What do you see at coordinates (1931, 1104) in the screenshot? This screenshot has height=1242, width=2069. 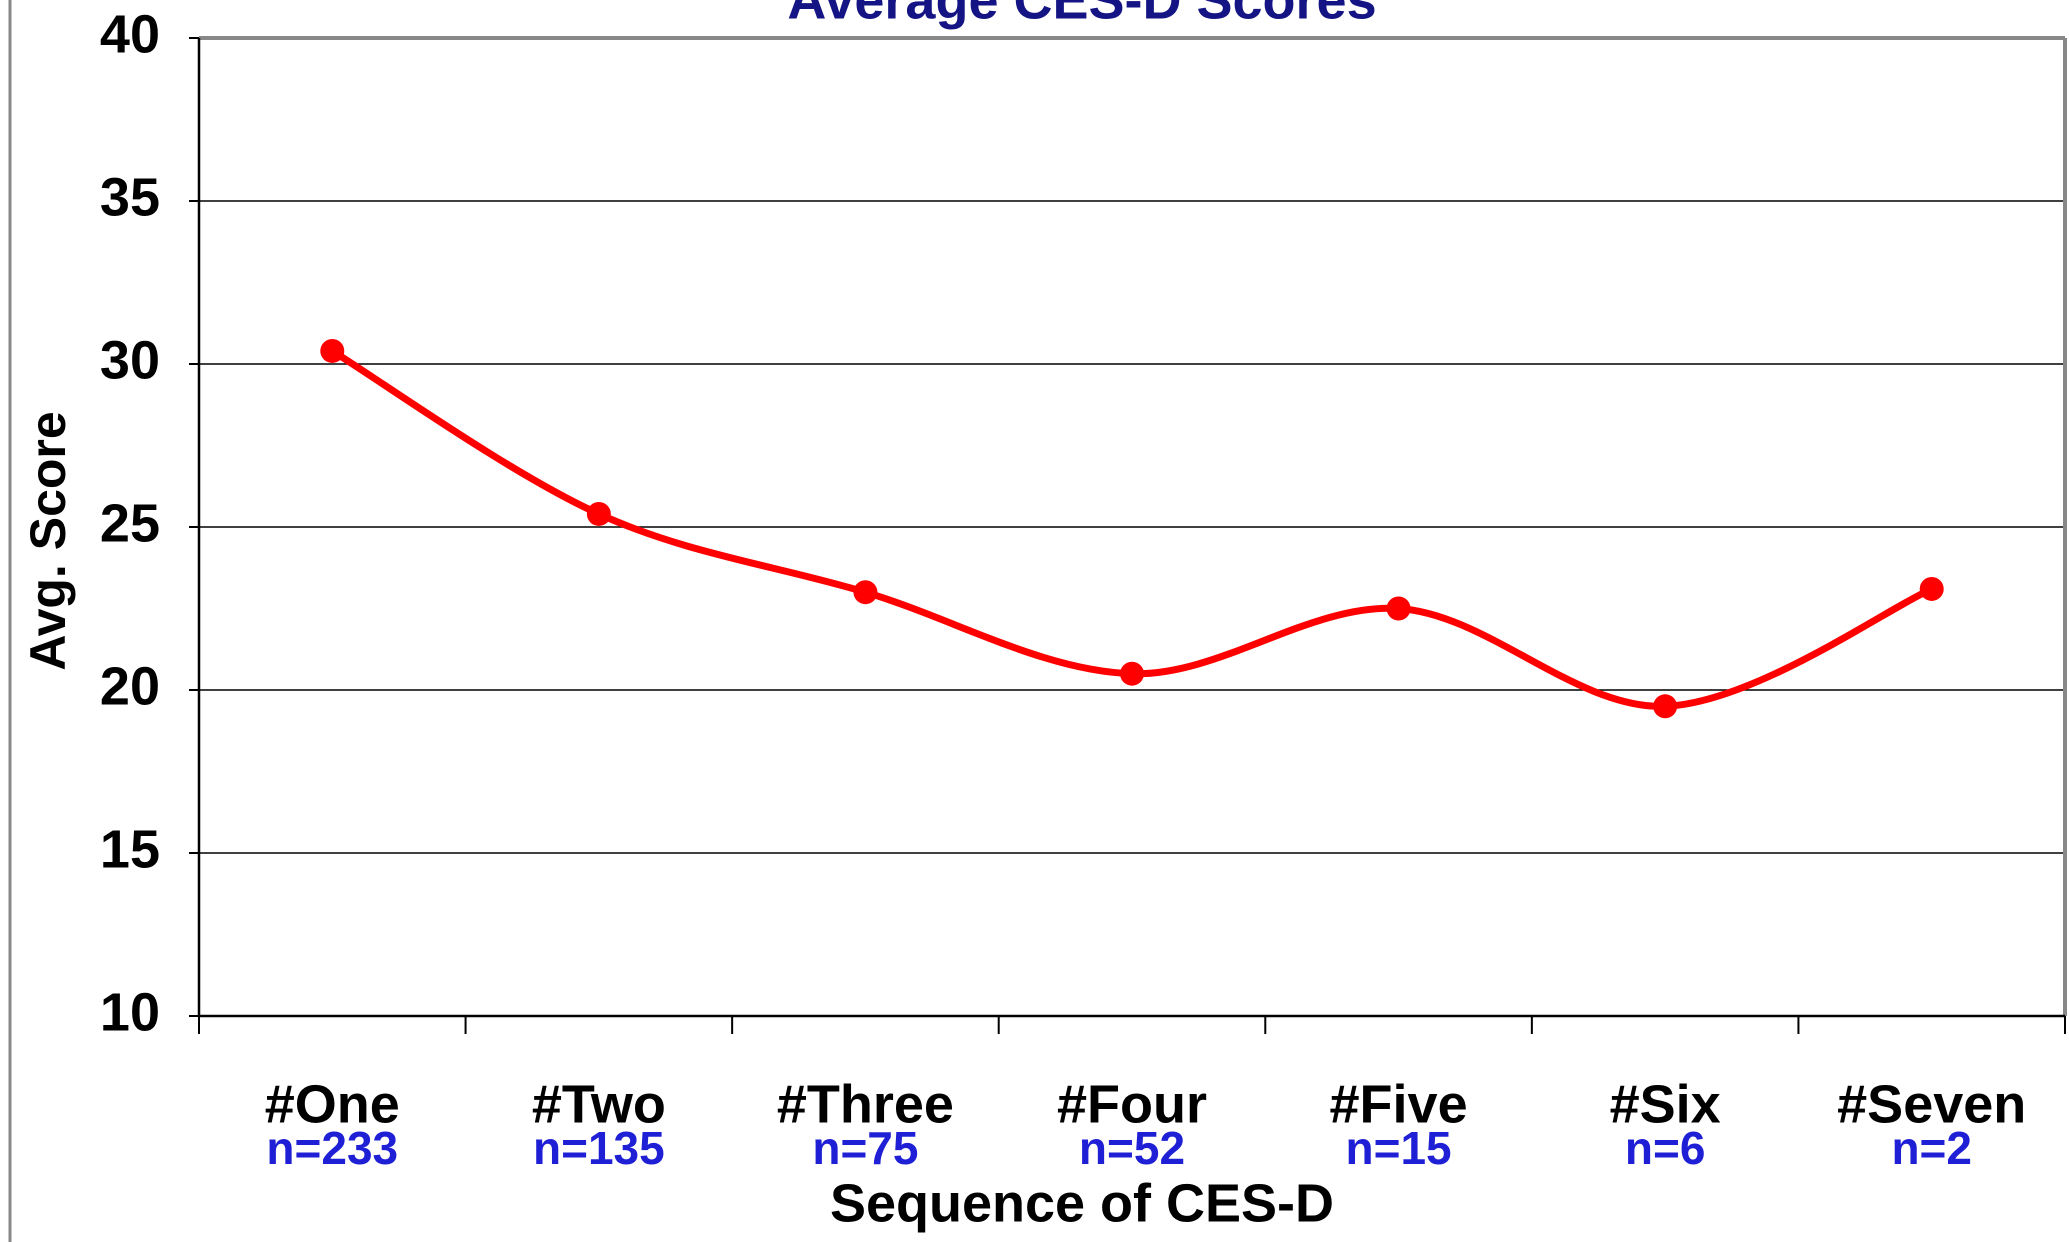 I see `x-tick-label: #Seven` at bounding box center [1931, 1104].